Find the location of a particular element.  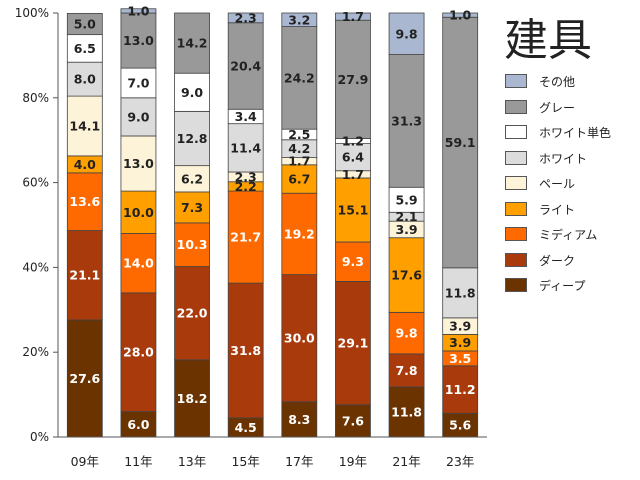

data-label: 24.2 is located at coordinates (299, 77).